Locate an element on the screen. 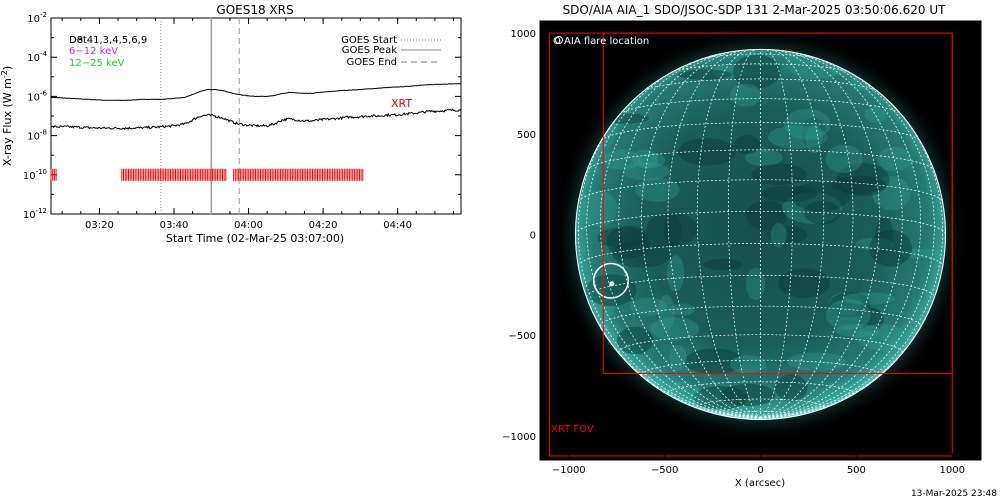  goes-legend-start-label: GOES Start is located at coordinates (369, 40).